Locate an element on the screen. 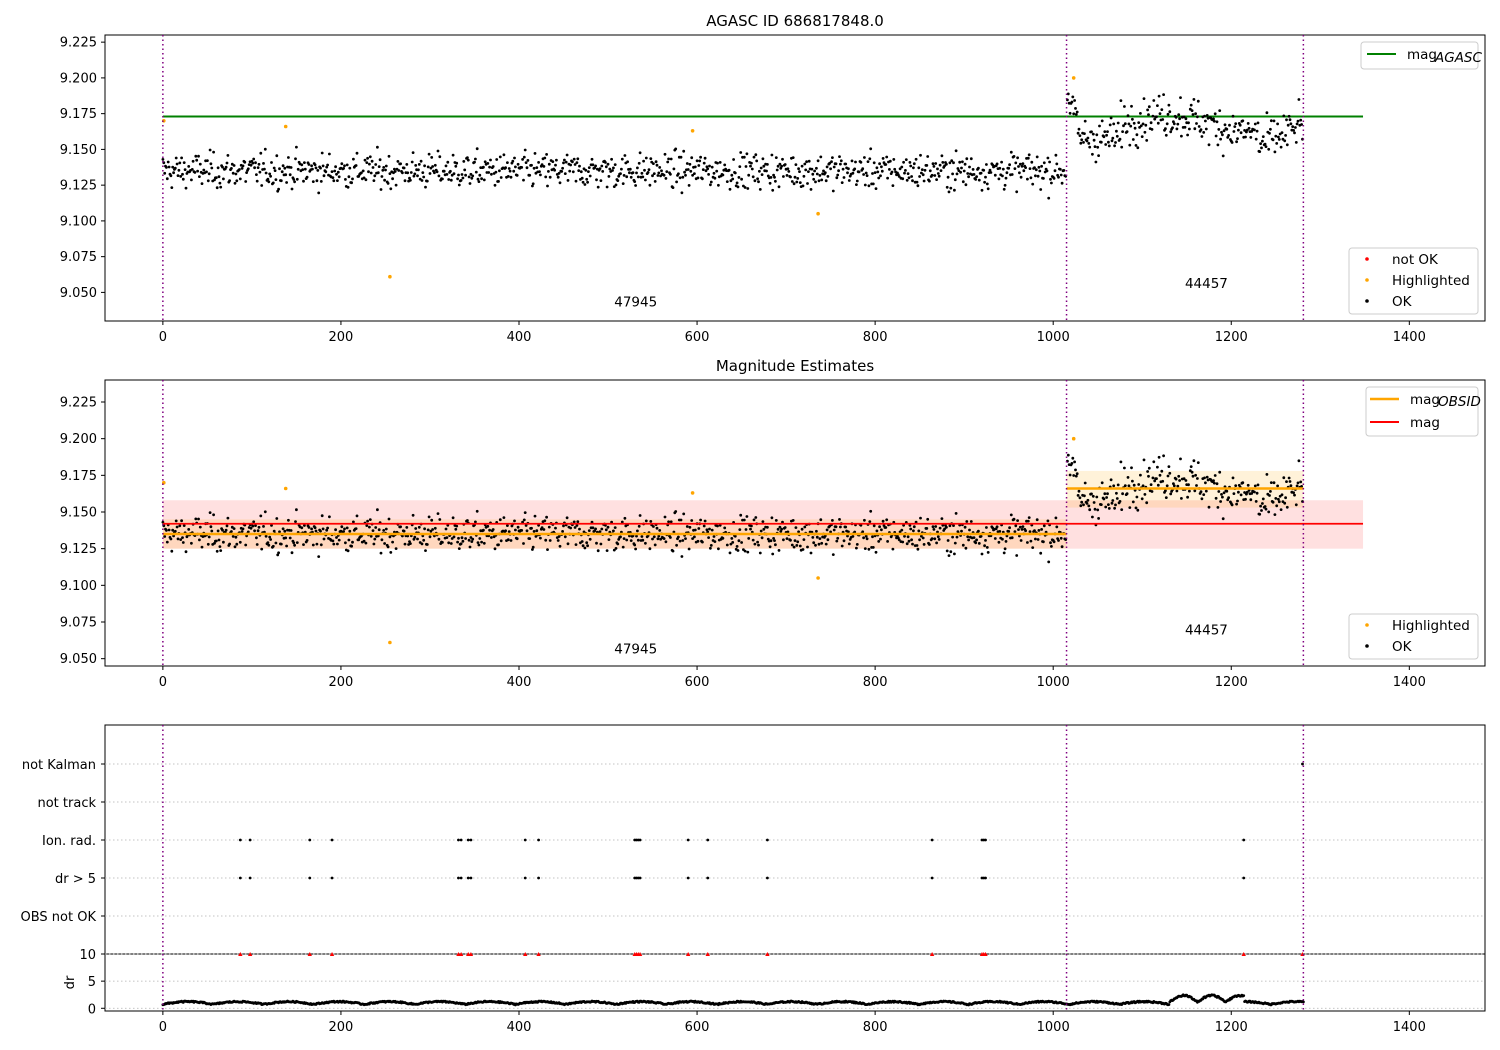 The image size is (1500, 1050). p1-ytick-label-0: 9.050 is located at coordinates (78, 293).